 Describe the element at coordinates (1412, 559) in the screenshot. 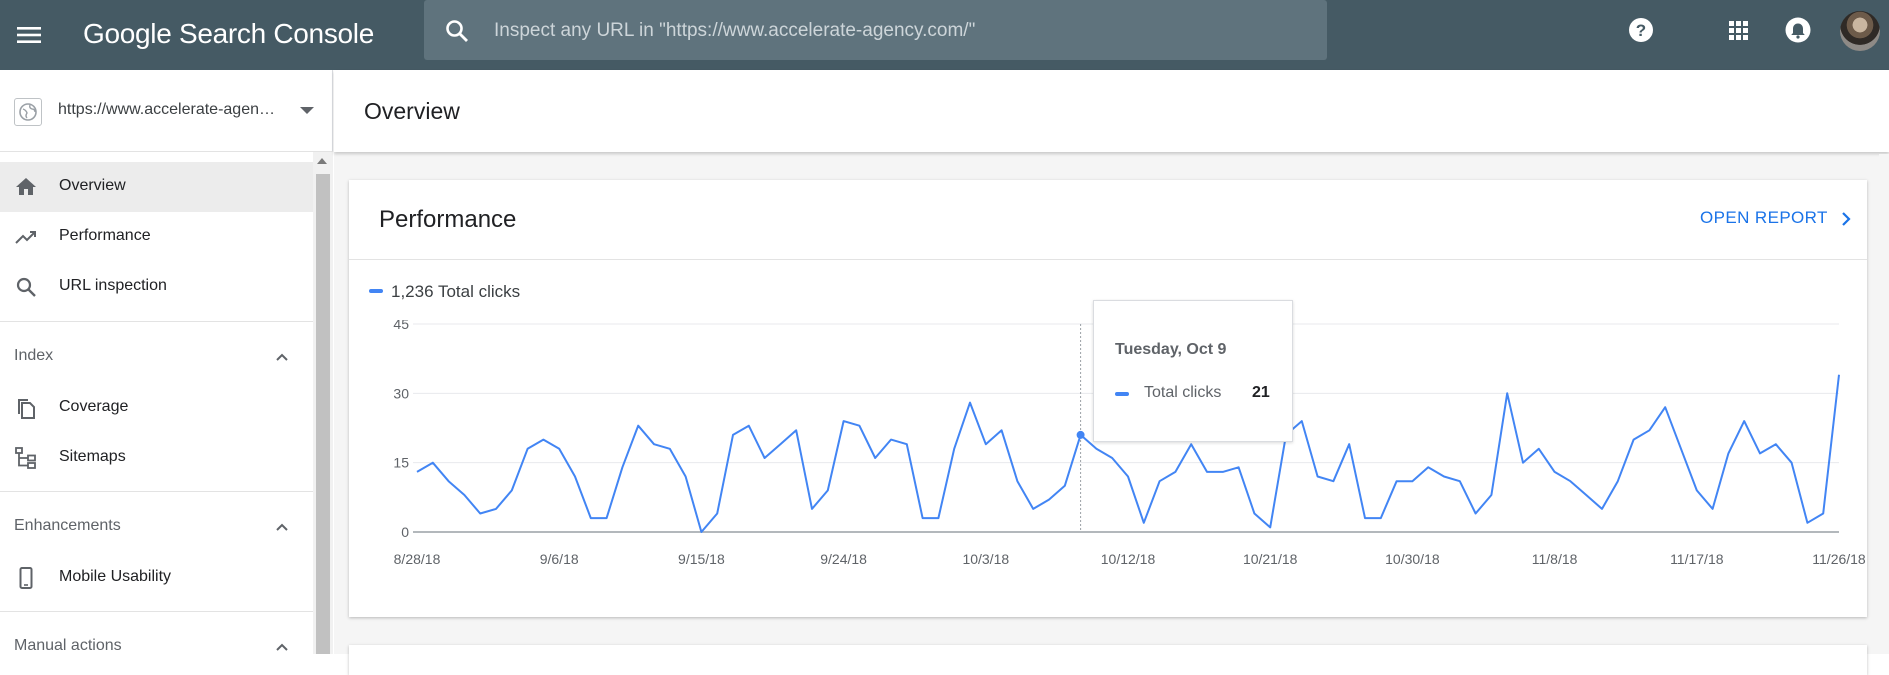

I see `x-tick-label: 10/30/18` at that location.